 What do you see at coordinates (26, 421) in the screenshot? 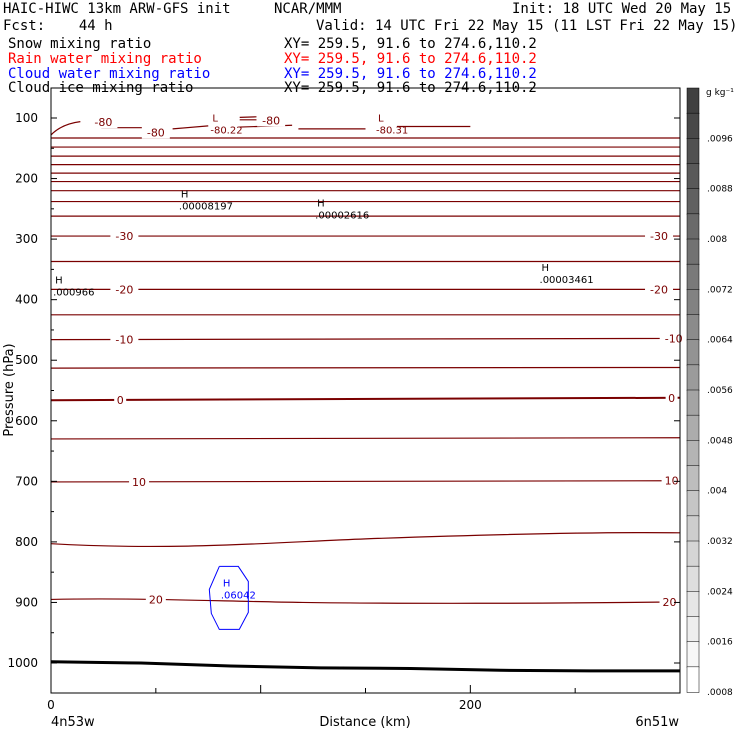
I see `y-tick-label: 600` at bounding box center [26, 421].